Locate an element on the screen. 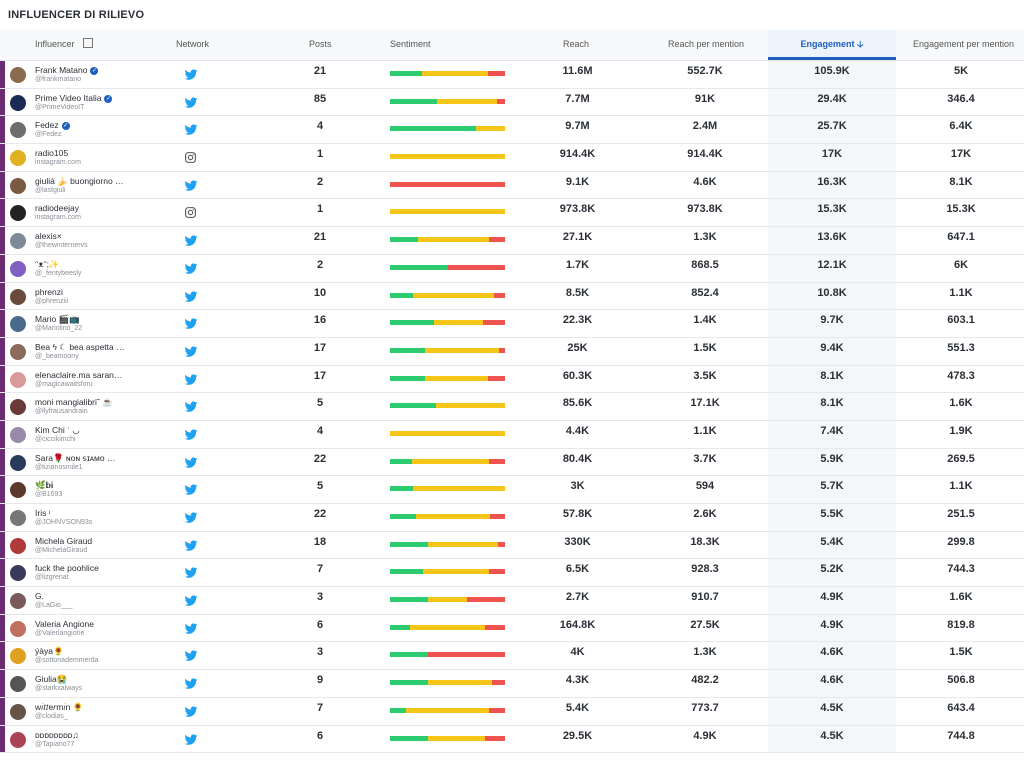  col-header-reach-per-mention: Reach per mention is located at coordinates (706, 44).